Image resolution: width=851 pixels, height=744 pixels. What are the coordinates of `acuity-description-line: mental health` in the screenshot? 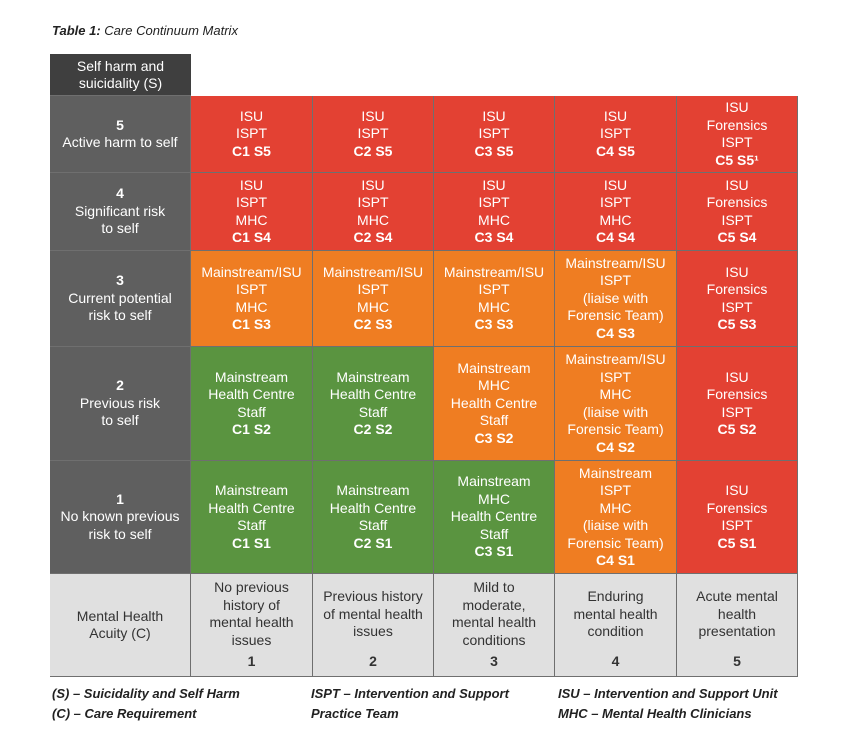 It's located at (251, 622).